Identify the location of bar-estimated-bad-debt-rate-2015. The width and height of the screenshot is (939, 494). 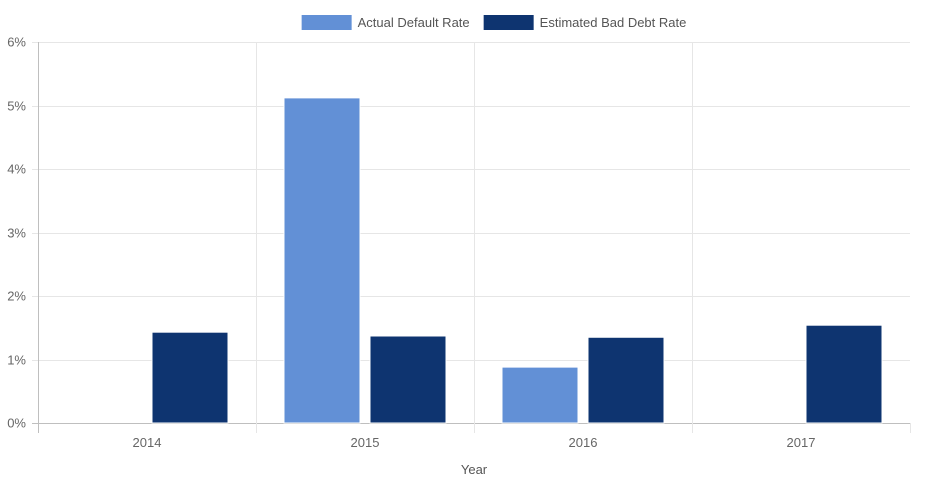
(408, 379).